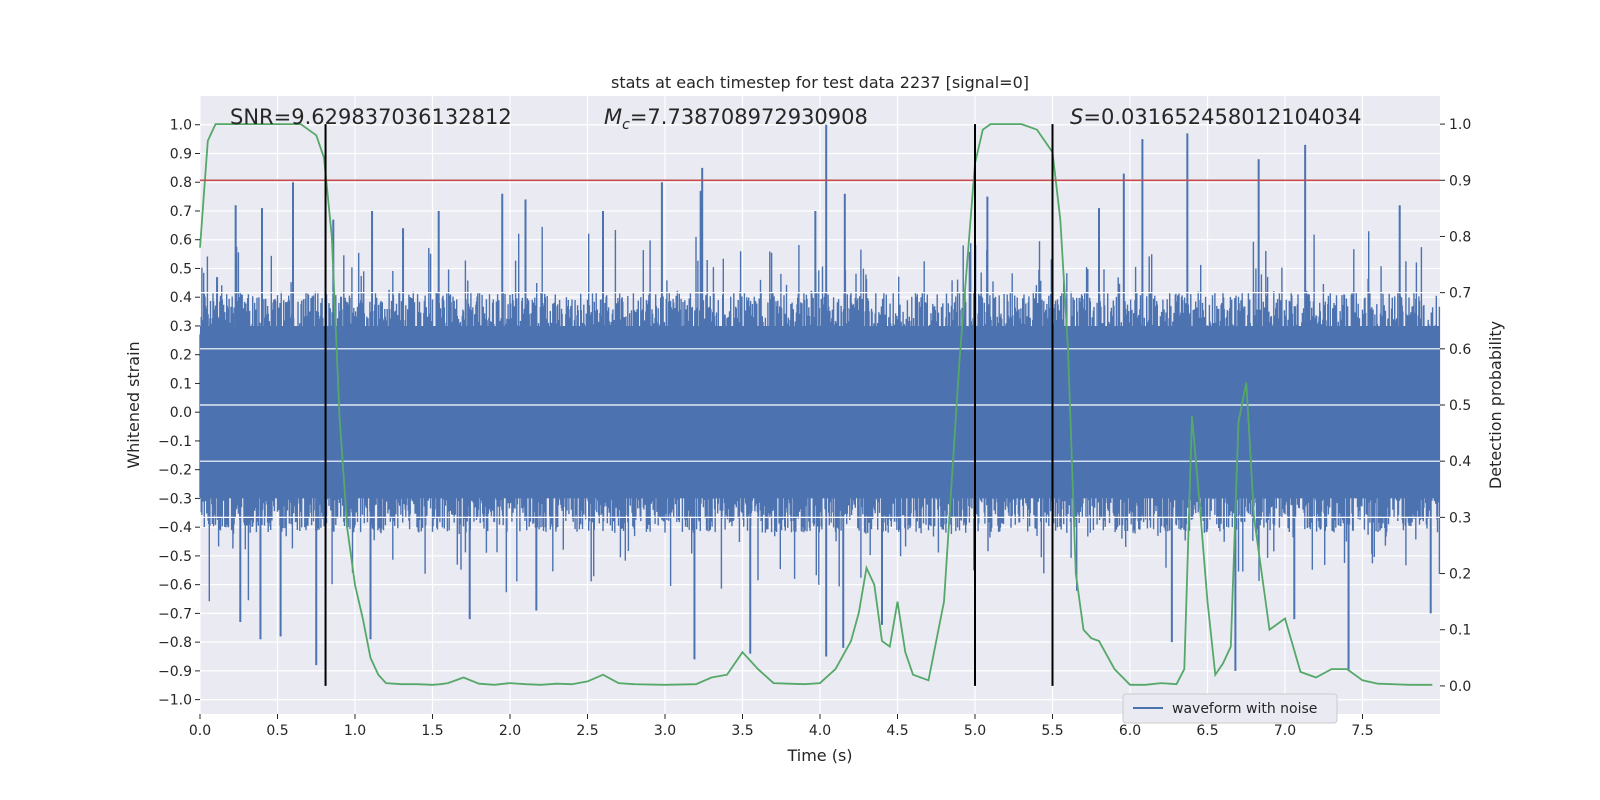  I want to click on chirp-mass-subscript: c, so click(626, 125).